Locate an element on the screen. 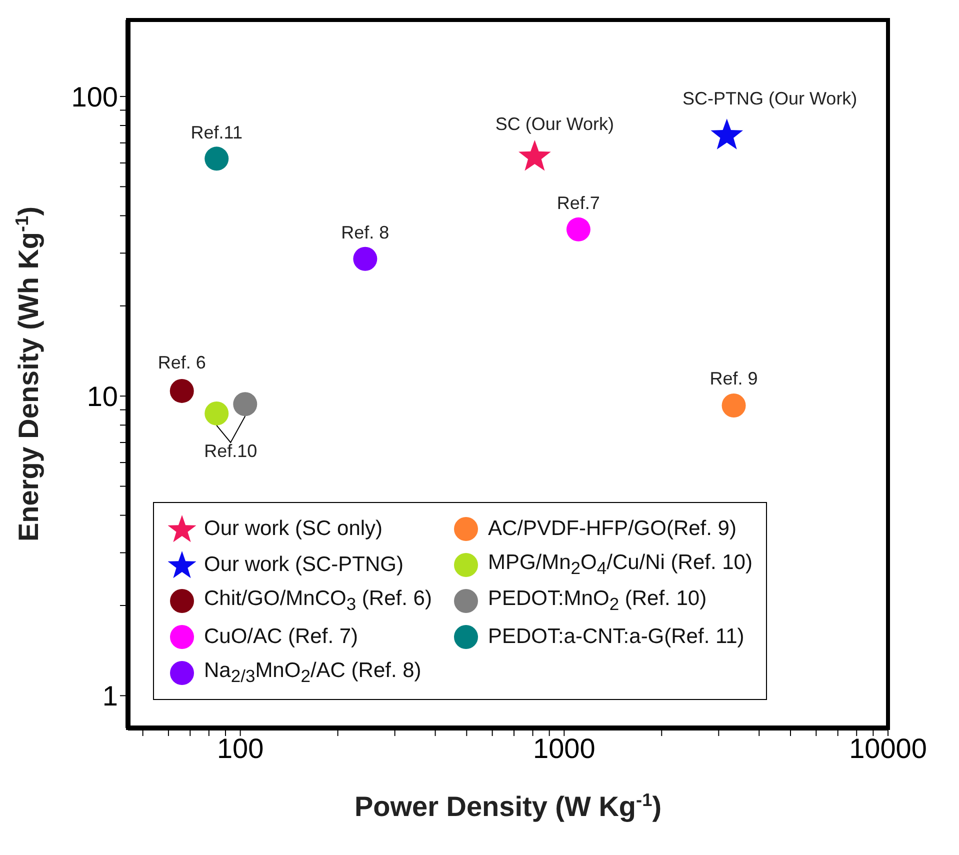 Image resolution: width=959 pixels, height=855 pixels. legend-label: AC/PVDF-HFP/GO(Ref. 9) is located at coordinates (612, 529).